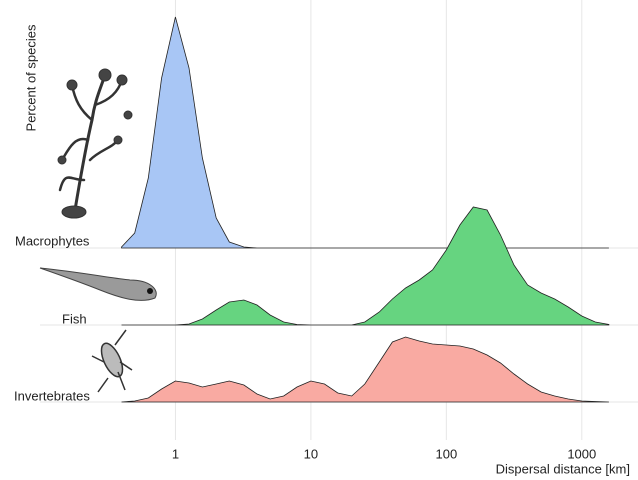 Image resolution: width=638 pixels, height=480 pixels. Describe the element at coordinates (74, 318) in the screenshot. I see `series-label: Fish` at that location.